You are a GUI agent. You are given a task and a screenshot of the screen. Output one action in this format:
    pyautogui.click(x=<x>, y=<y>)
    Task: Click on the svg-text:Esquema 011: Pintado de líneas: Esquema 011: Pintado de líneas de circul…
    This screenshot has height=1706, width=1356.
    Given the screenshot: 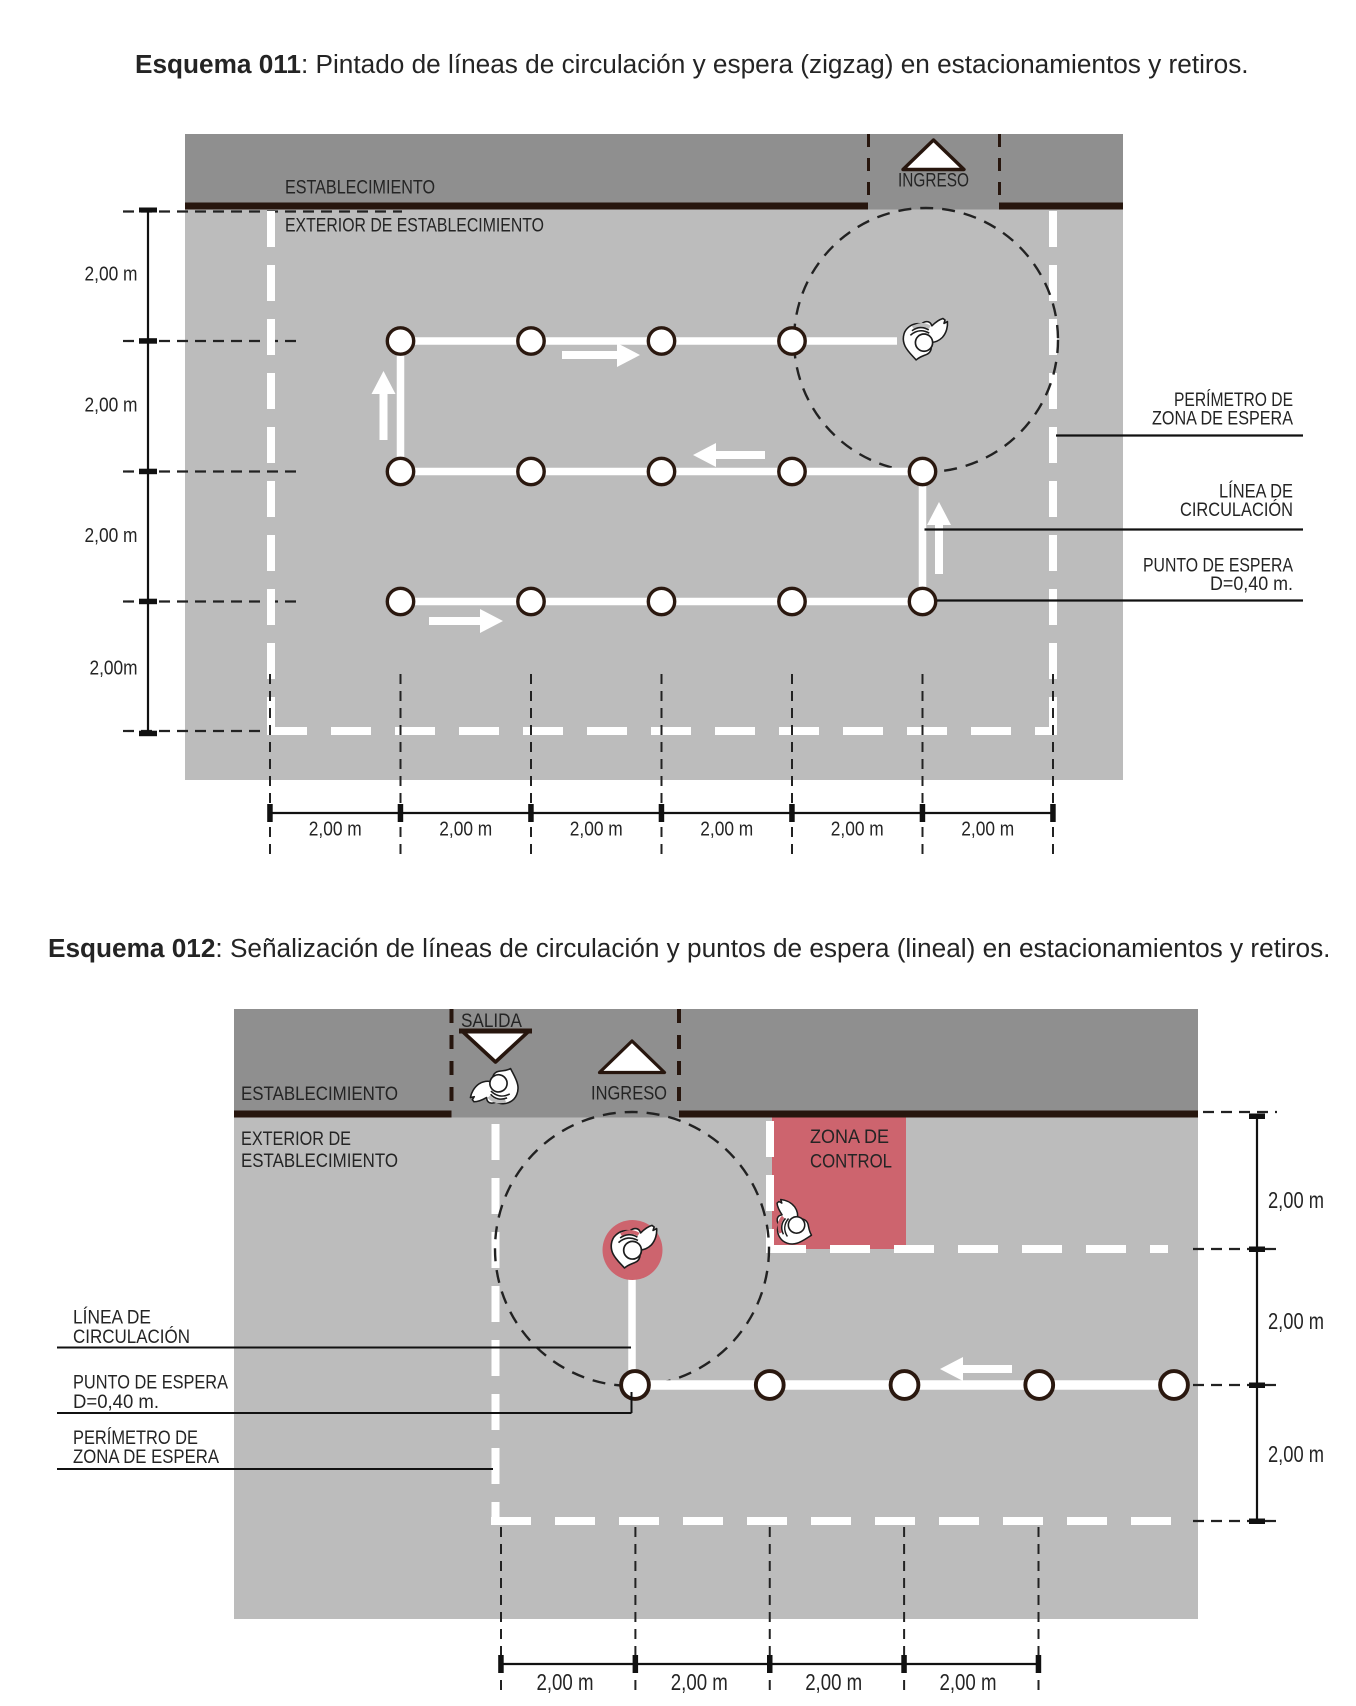 What is the action you would take?
    pyautogui.click(x=692, y=64)
    